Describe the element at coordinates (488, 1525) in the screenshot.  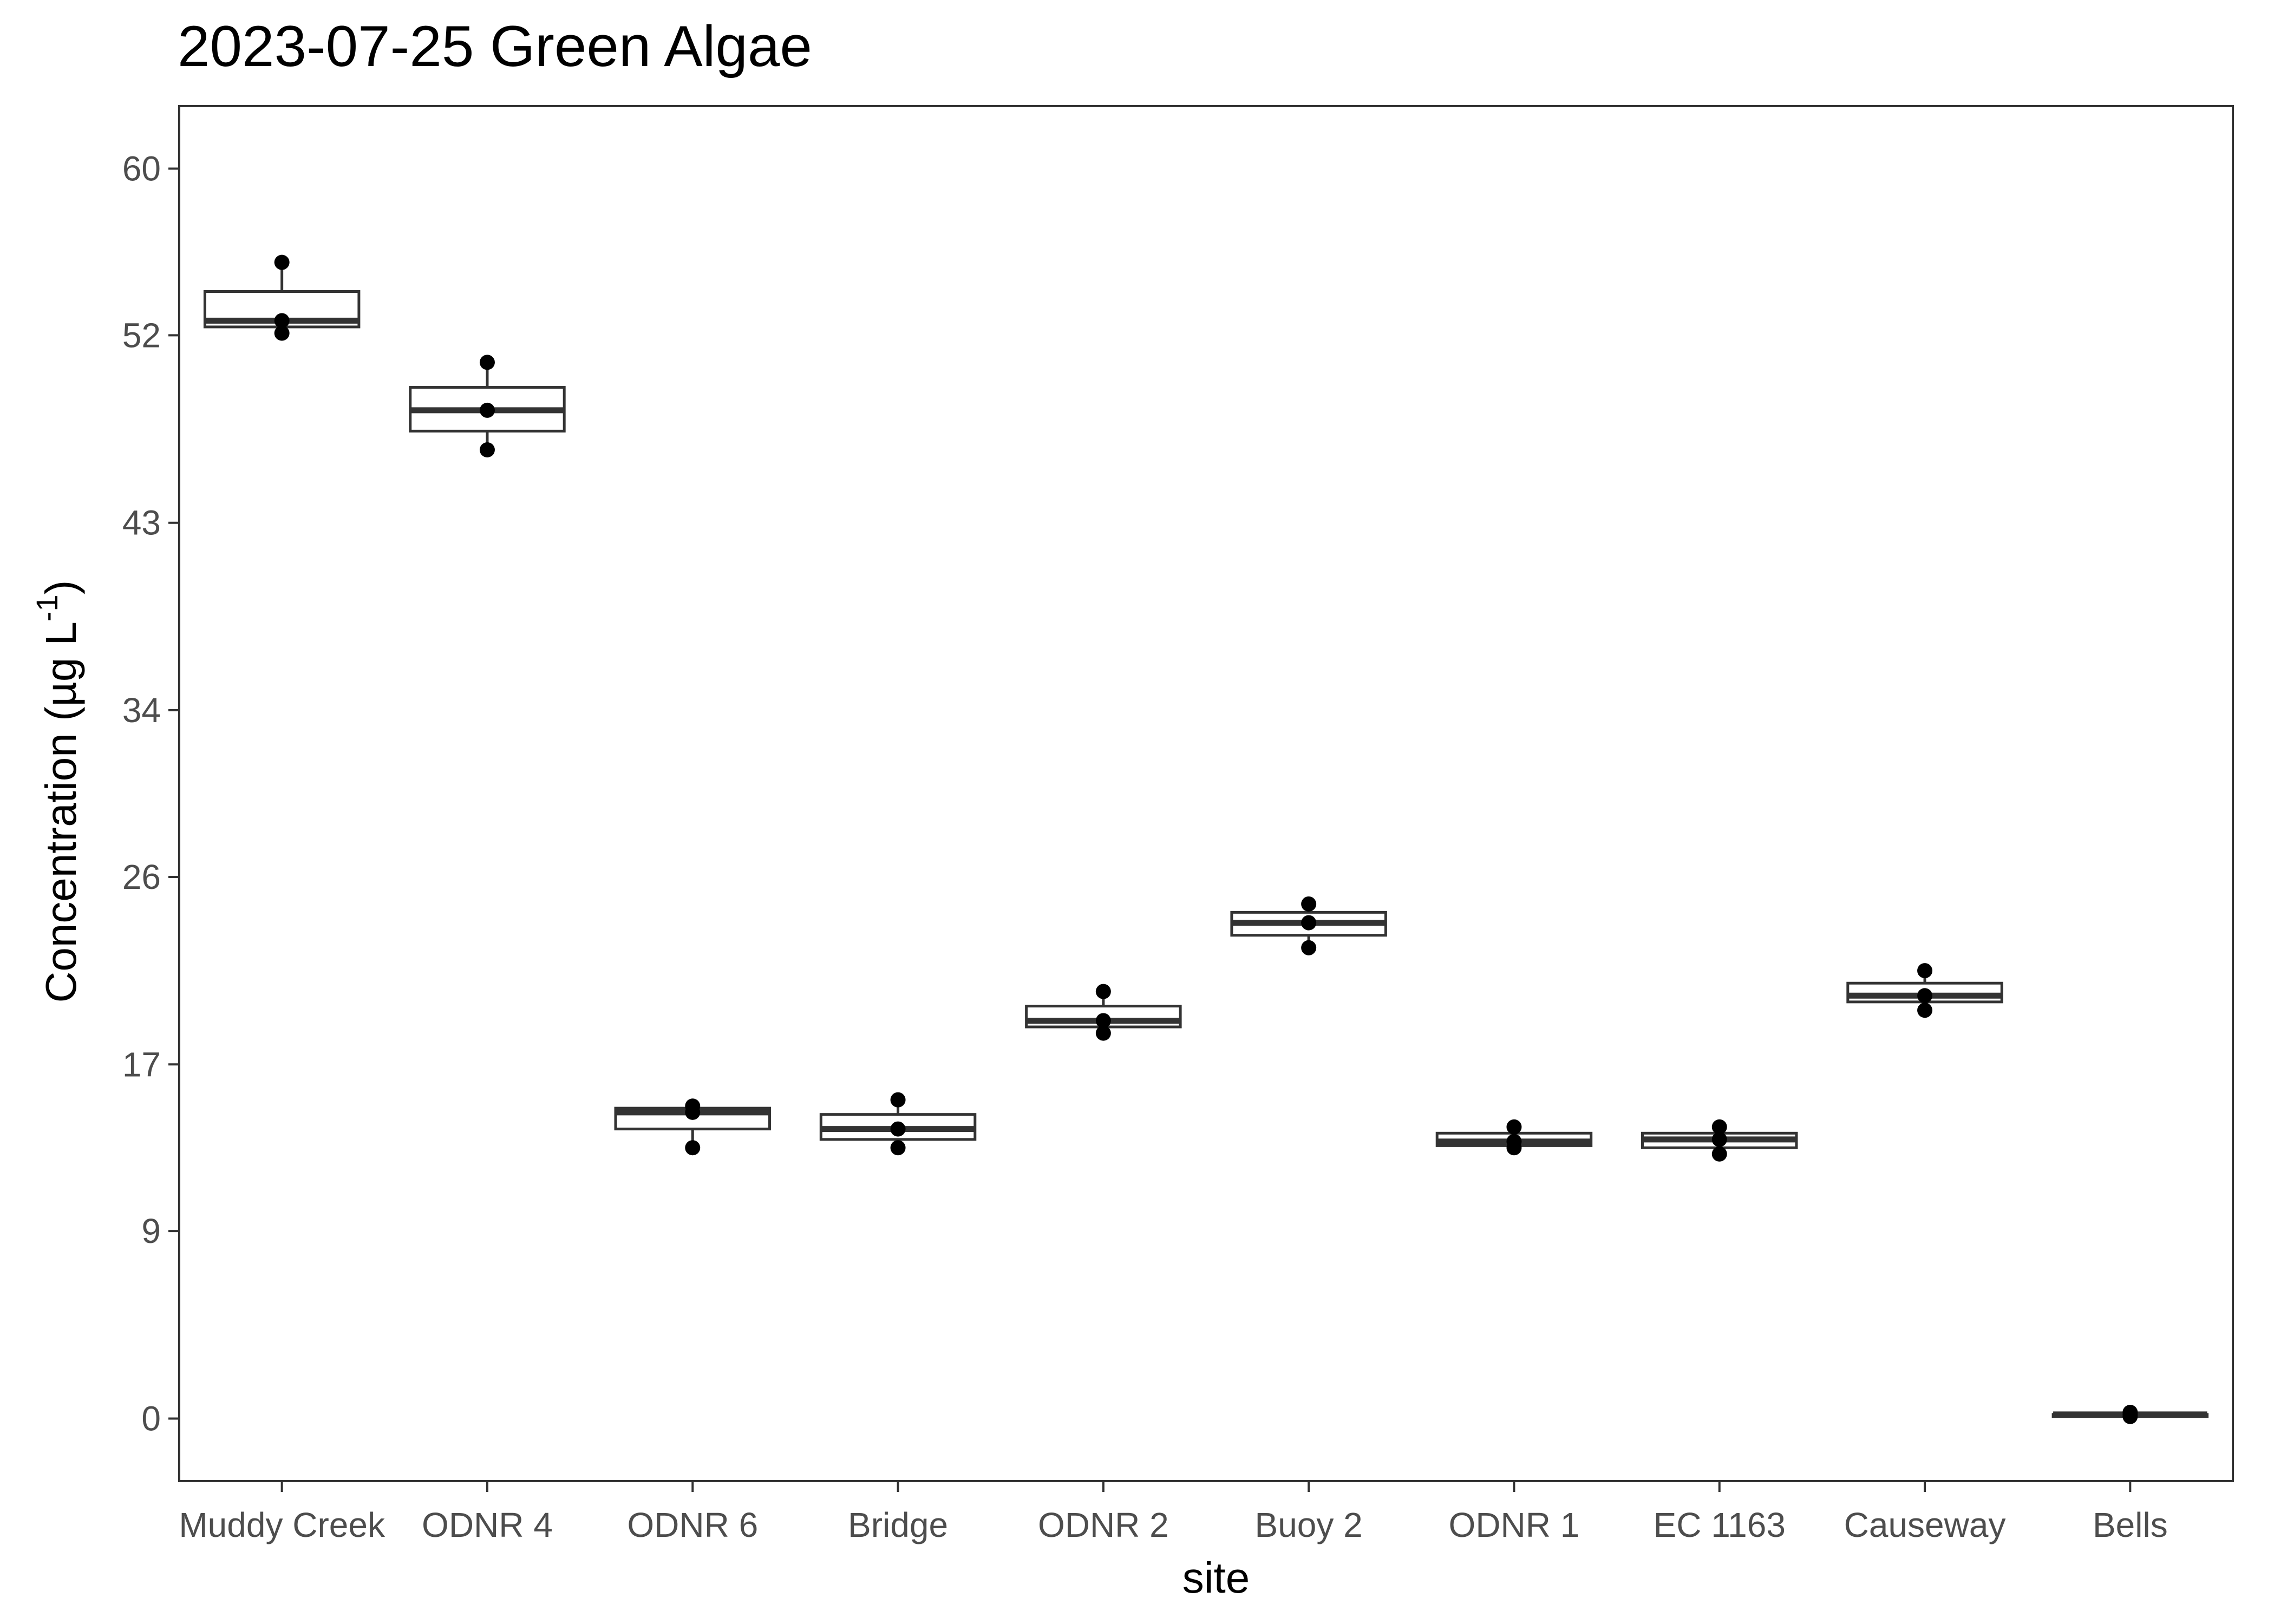
I see `x-tick-label: ODNR 4` at that location.